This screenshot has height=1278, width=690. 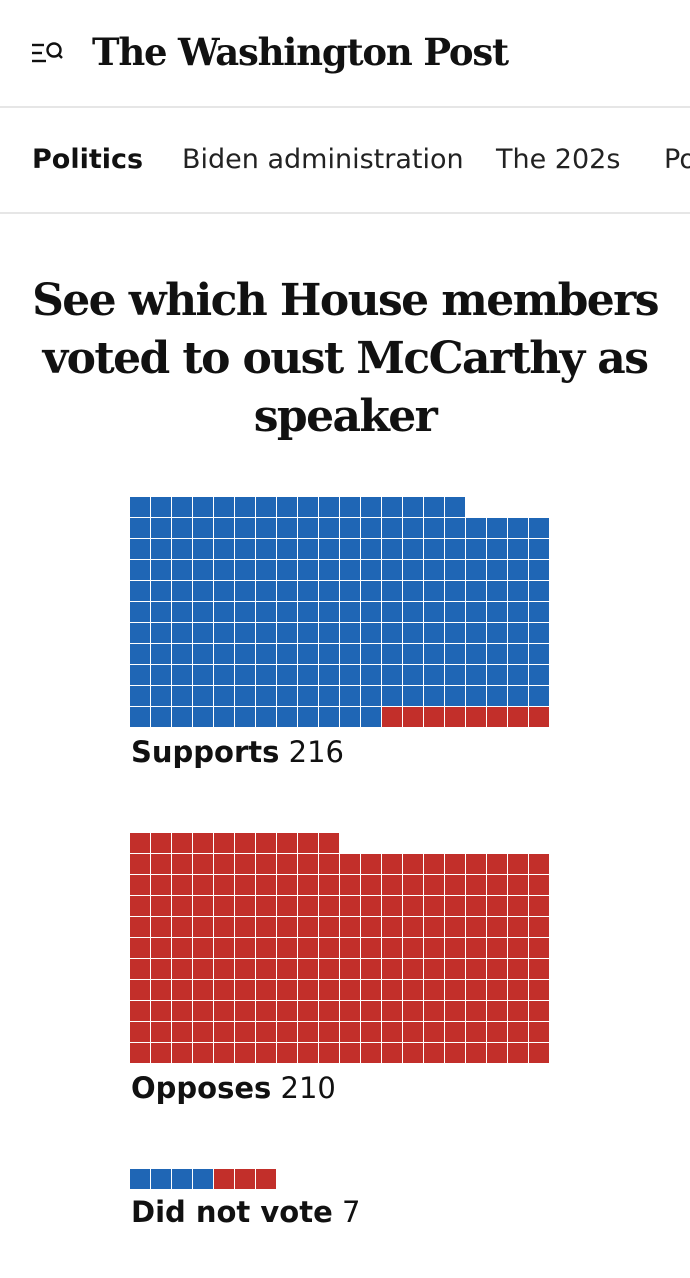 I want to click on nav-item-truncated: Po, so click(x=677, y=159).